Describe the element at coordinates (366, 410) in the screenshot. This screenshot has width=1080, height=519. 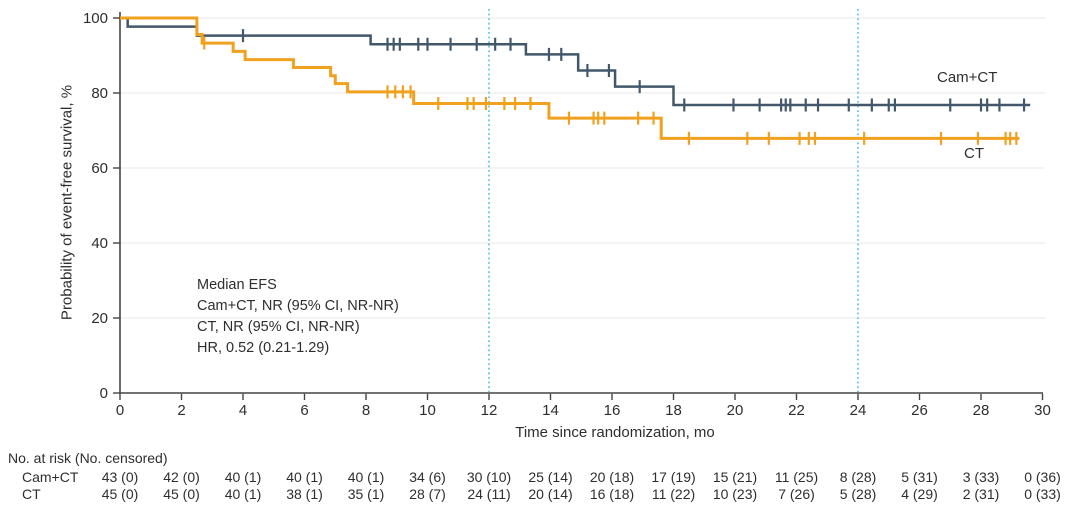
I see `x-tick-label: 8` at that location.